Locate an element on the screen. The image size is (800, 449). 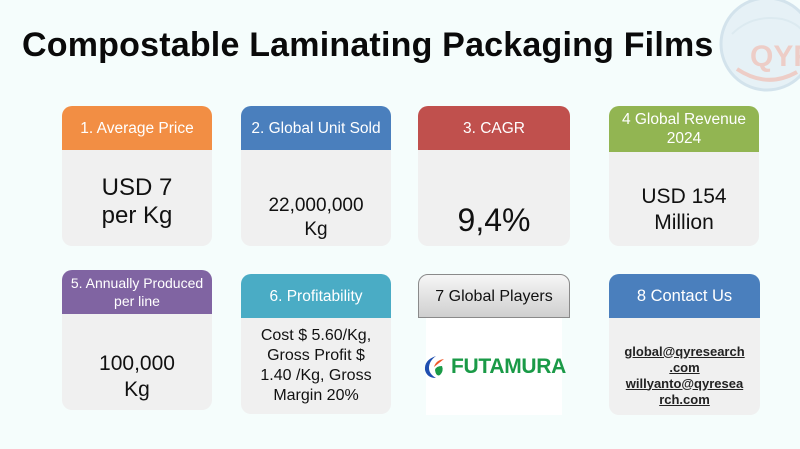
card-average-price: 1. Average Price USD 7 per Kg is located at coordinates (137, 176).